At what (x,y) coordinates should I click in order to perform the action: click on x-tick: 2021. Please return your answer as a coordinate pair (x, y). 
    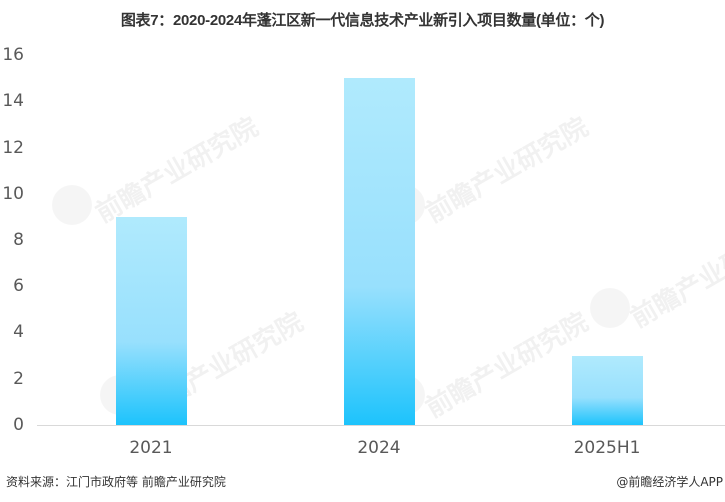
    Looking at the image, I should click on (151, 448).